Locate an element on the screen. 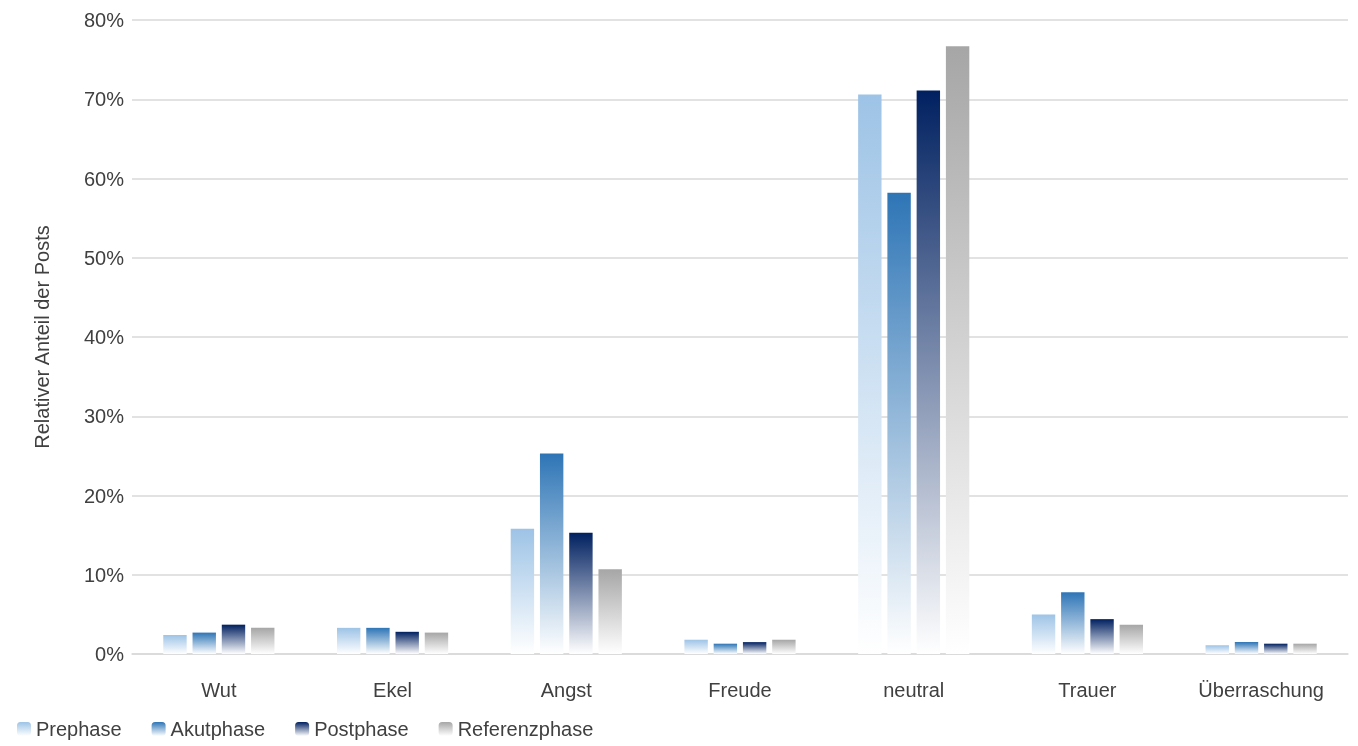 The image size is (1358, 746). y-axis-title: Relativer Anteil der Posts is located at coordinates (42, 337).